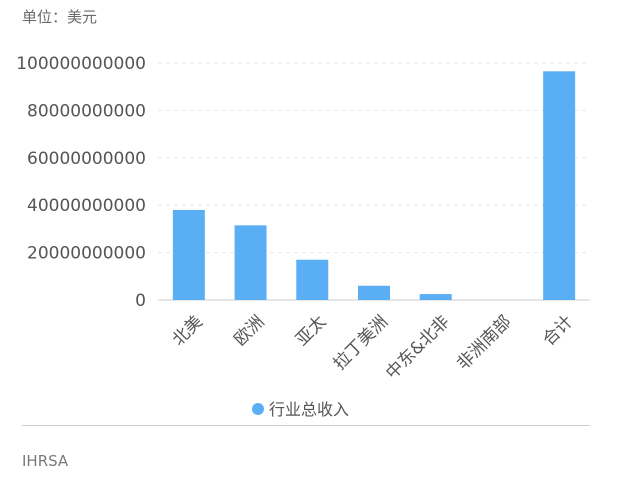 The width and height of the screenshot is (637, 477). Describe the element at coordinates (86, 159) in the screenshot. I see `y-tick-label: 60000000000` at that location.